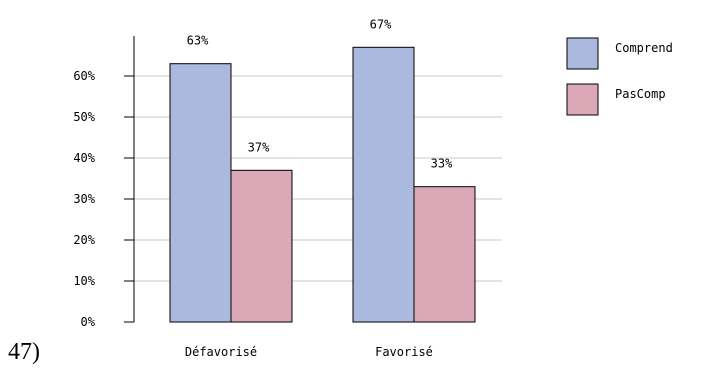 The width and height of the screenshot is (706, 371). Describe the element at coordinates (619, 76) in the screenshot. I see `legend: Comprend PasComp` at that location.